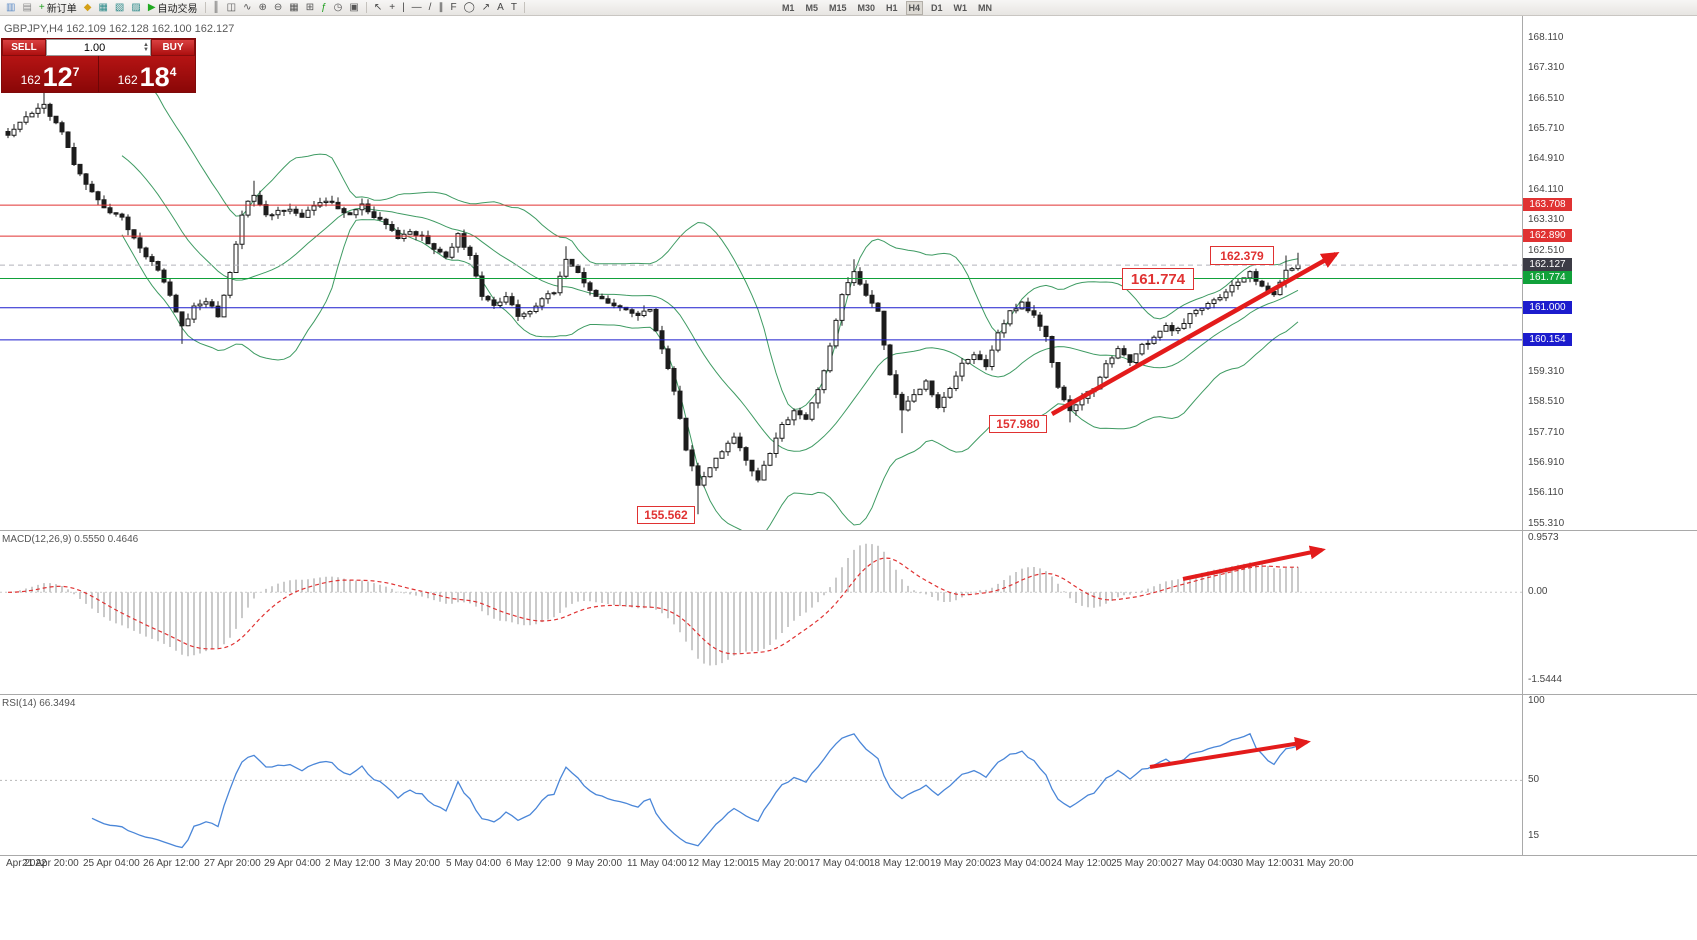  I want to click on autotrading-button: ▶ 自动交易, so click(173, 8).